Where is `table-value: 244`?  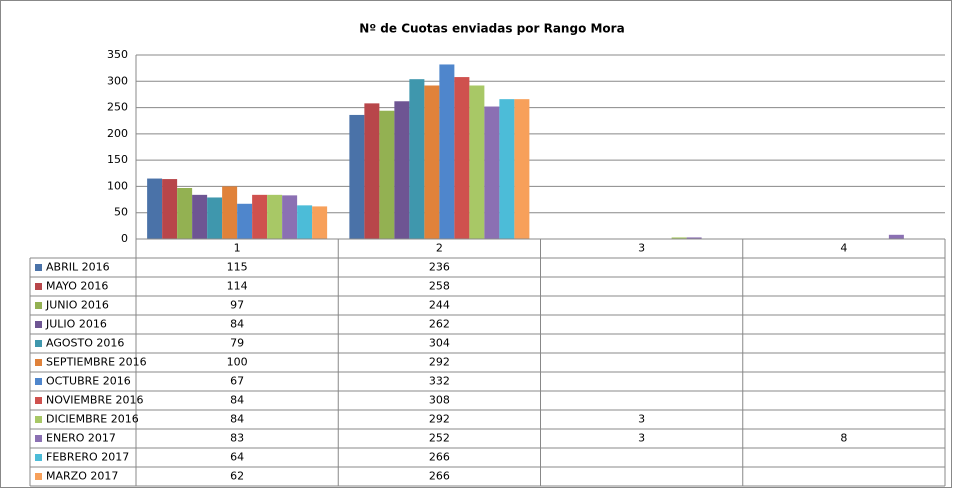
table-value: 244 is located at coordinates (439, 305).